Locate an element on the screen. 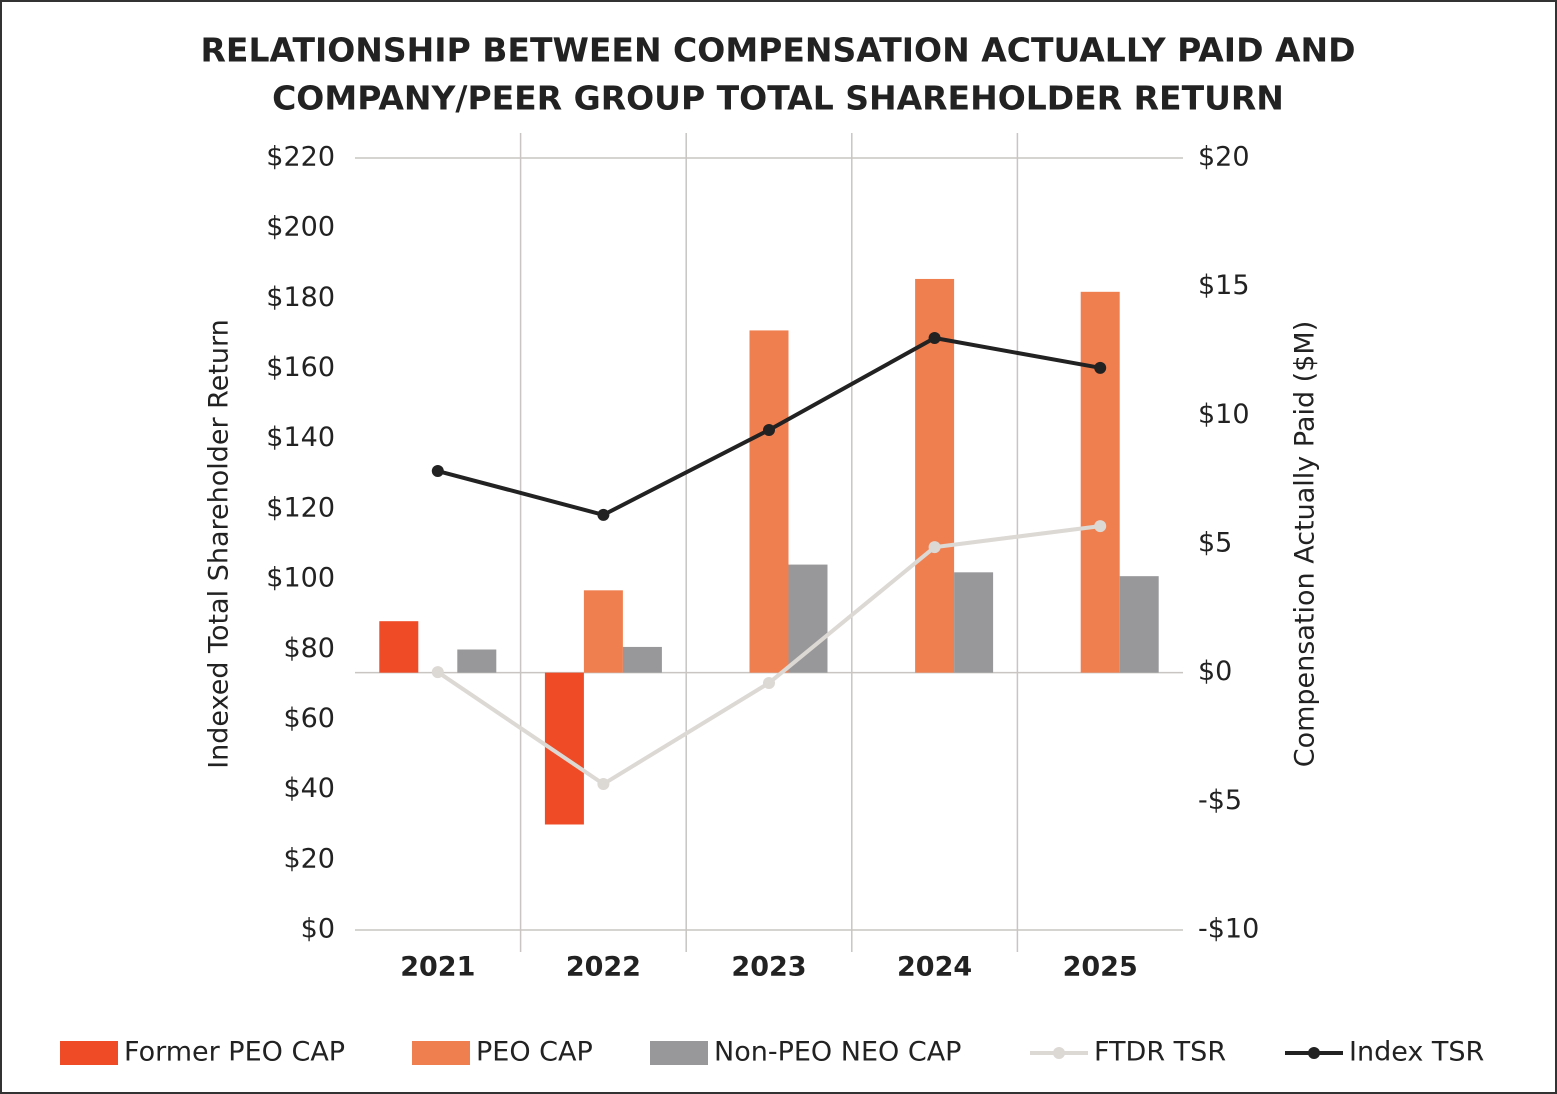 Image resolution: width=1557 pixels, height=1094 pixels. y2-tick-label: $15 is located at coordinates (1224, 285).